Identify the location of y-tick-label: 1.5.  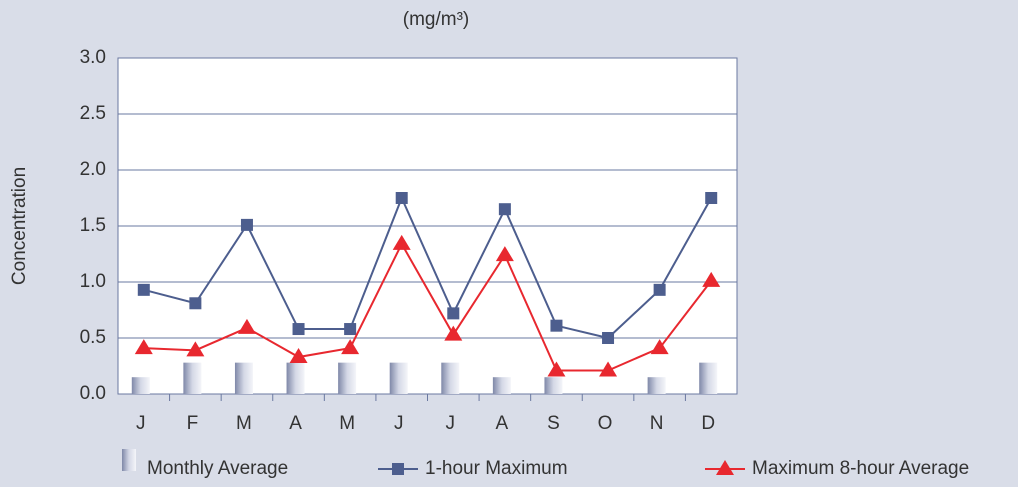
(93, 225).